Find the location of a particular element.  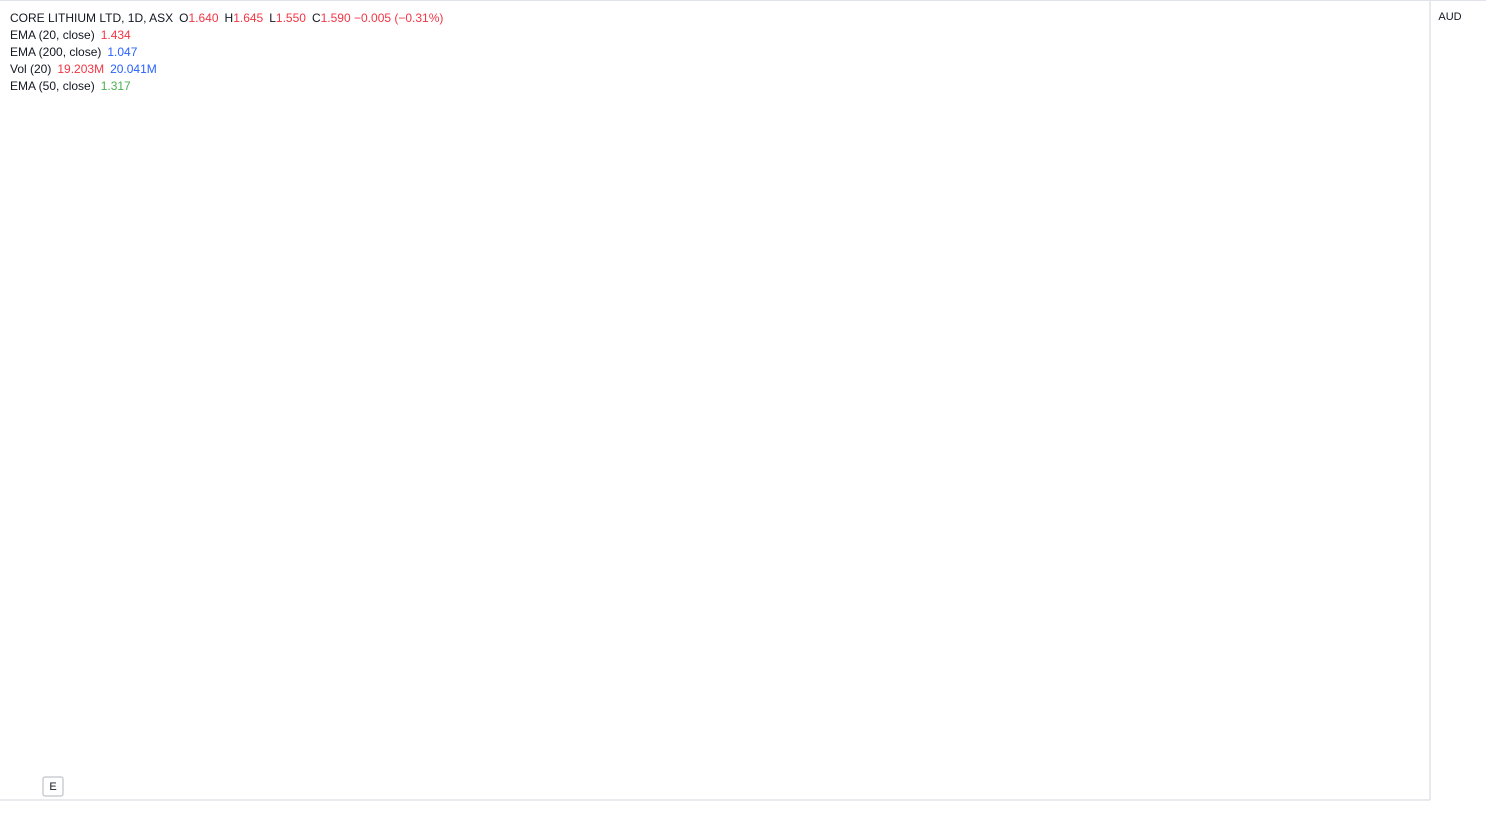

indicator-legend-item: EMA (50, close) 1.317 is located at coordinates (226, 86).